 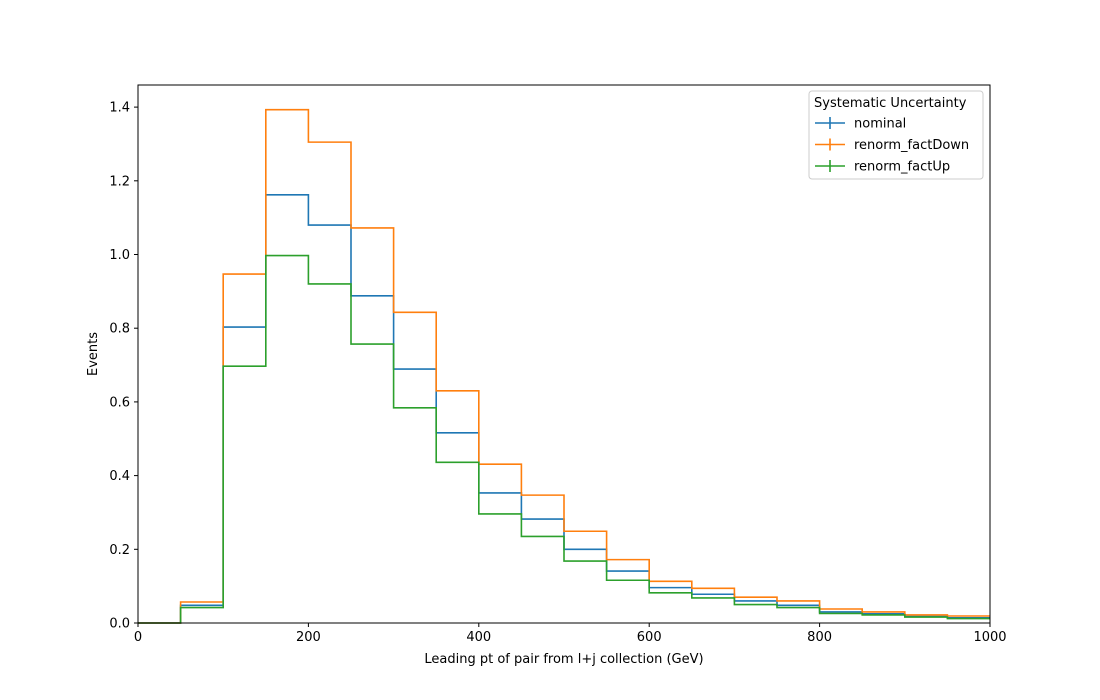 What do you see at coordinates (119, 402) in the screenshot?
I see `y-tick-label: 0.6` at bounding box center [119, 402].